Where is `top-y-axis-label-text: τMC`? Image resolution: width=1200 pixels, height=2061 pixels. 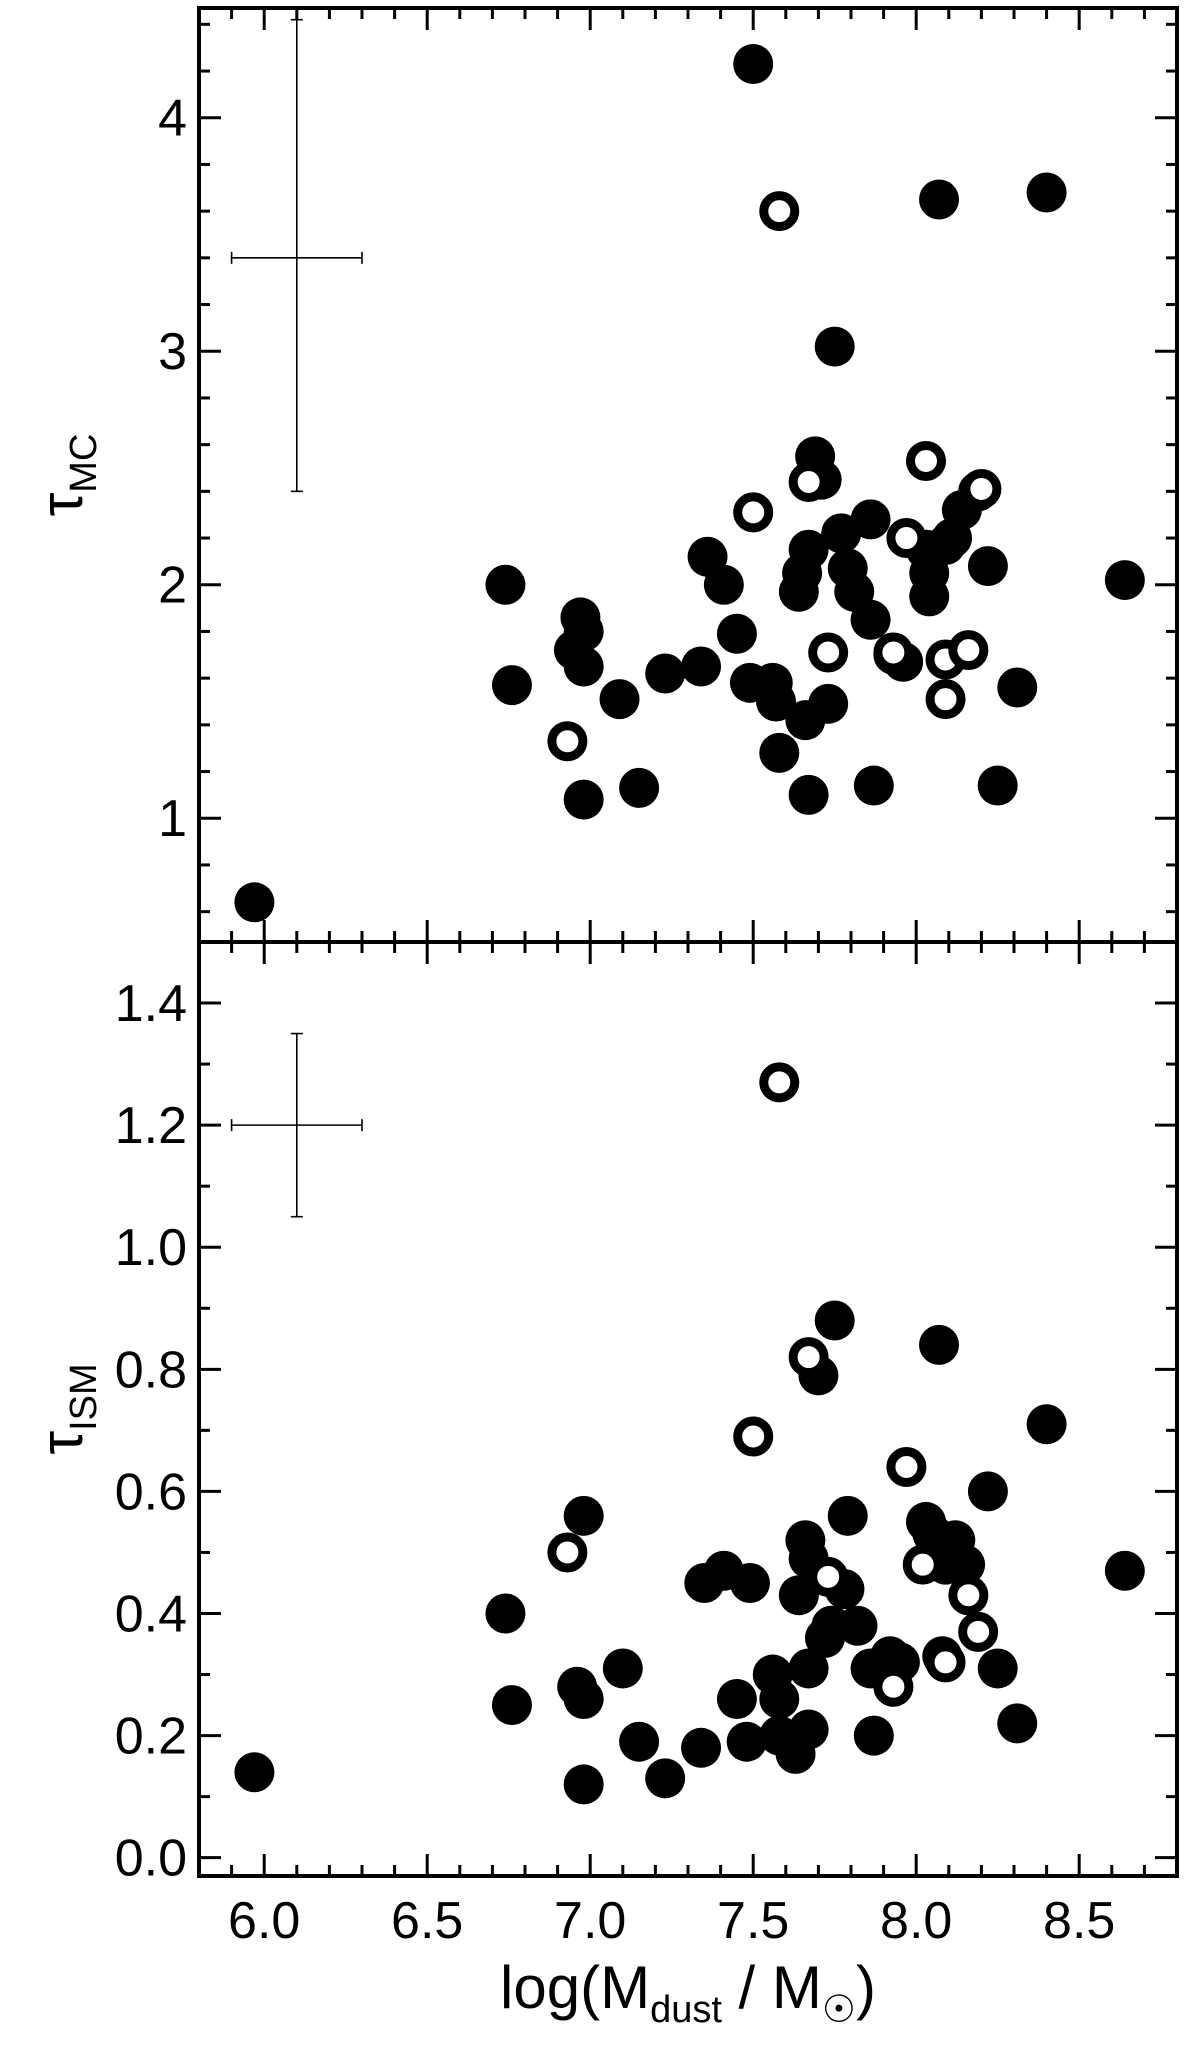
top-y-axis-label-text: τMC is located at coordinates (66, 475).